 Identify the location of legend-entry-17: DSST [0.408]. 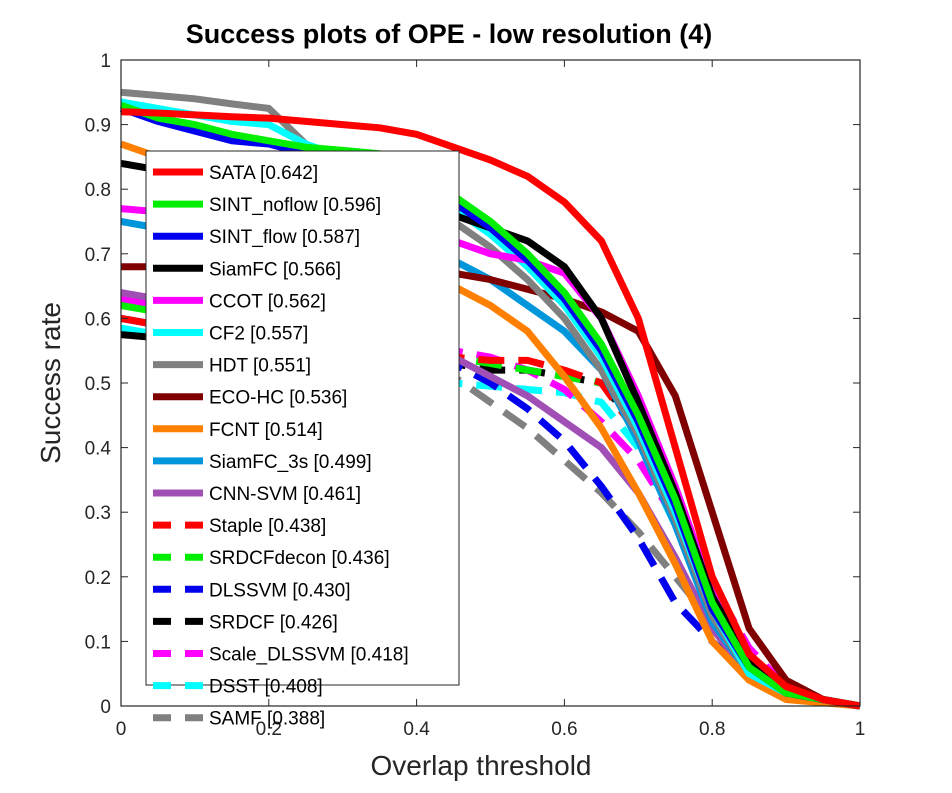
(238, 687).